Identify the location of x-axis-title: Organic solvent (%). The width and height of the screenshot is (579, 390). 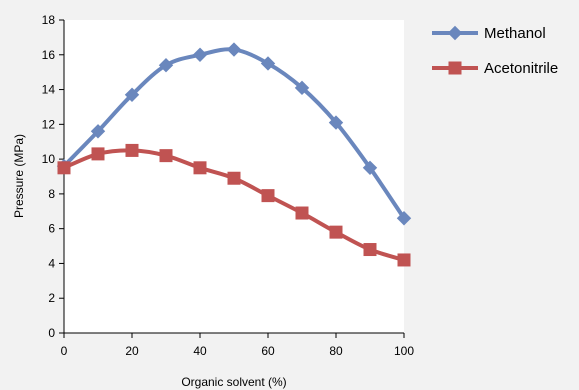
(233, 382).